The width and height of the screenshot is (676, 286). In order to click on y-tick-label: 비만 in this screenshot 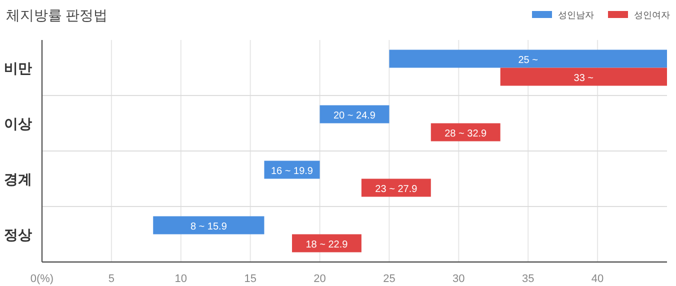, I will do `click(18, 69)`.